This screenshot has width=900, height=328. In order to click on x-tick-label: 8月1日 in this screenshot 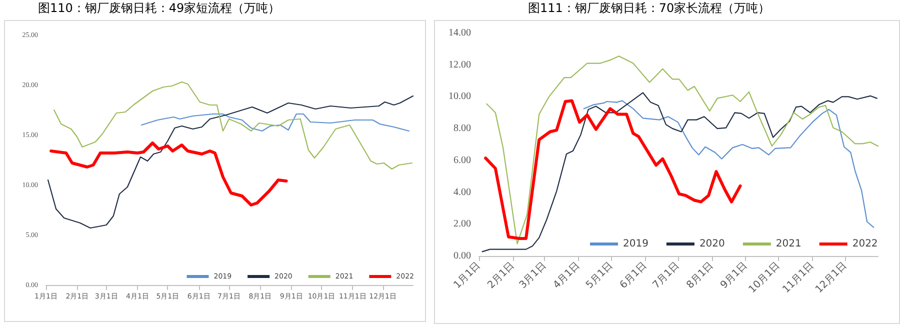, I will do `click(700, 276)`.